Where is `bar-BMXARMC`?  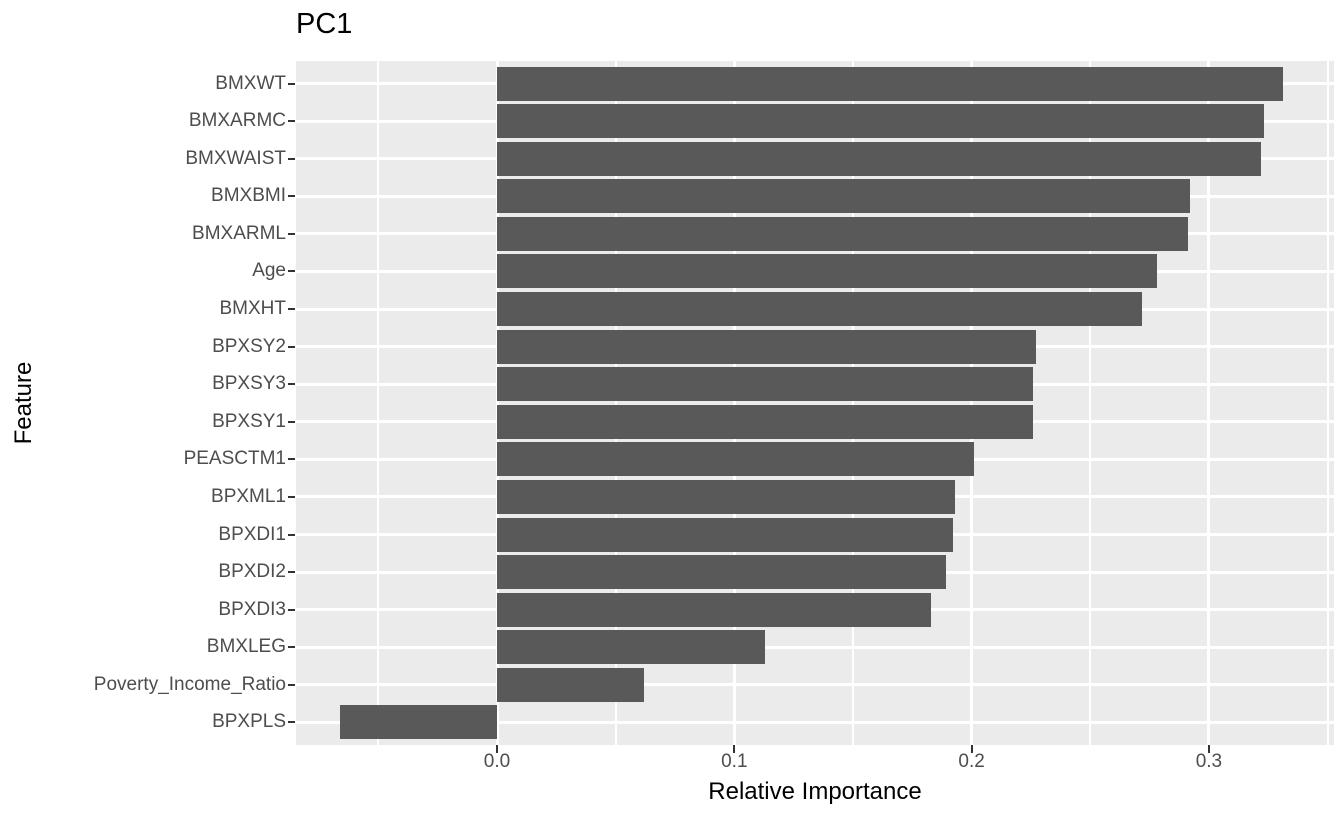 bar-BMXARMC is located at coordinates (880, 121).